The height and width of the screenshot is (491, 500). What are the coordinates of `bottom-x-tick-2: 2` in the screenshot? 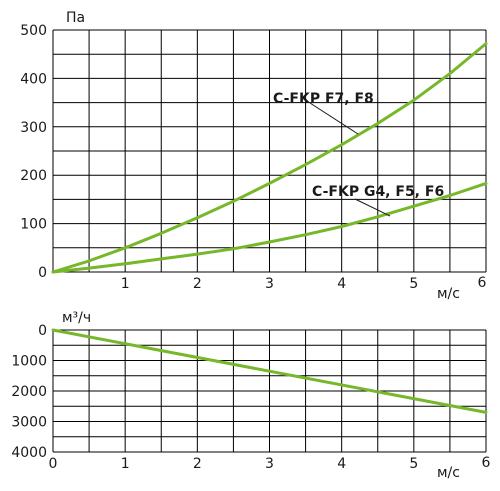 It's located at (197, 464).